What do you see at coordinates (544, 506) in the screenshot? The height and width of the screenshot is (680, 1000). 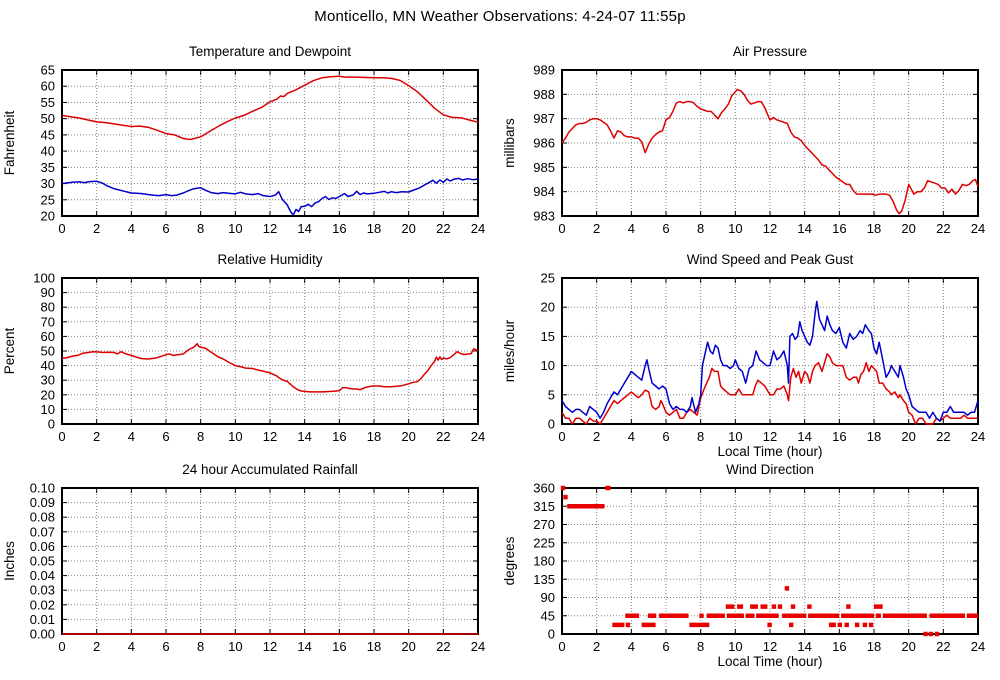 I see `y-tick-label: 315` at bounding box center [544, 506].